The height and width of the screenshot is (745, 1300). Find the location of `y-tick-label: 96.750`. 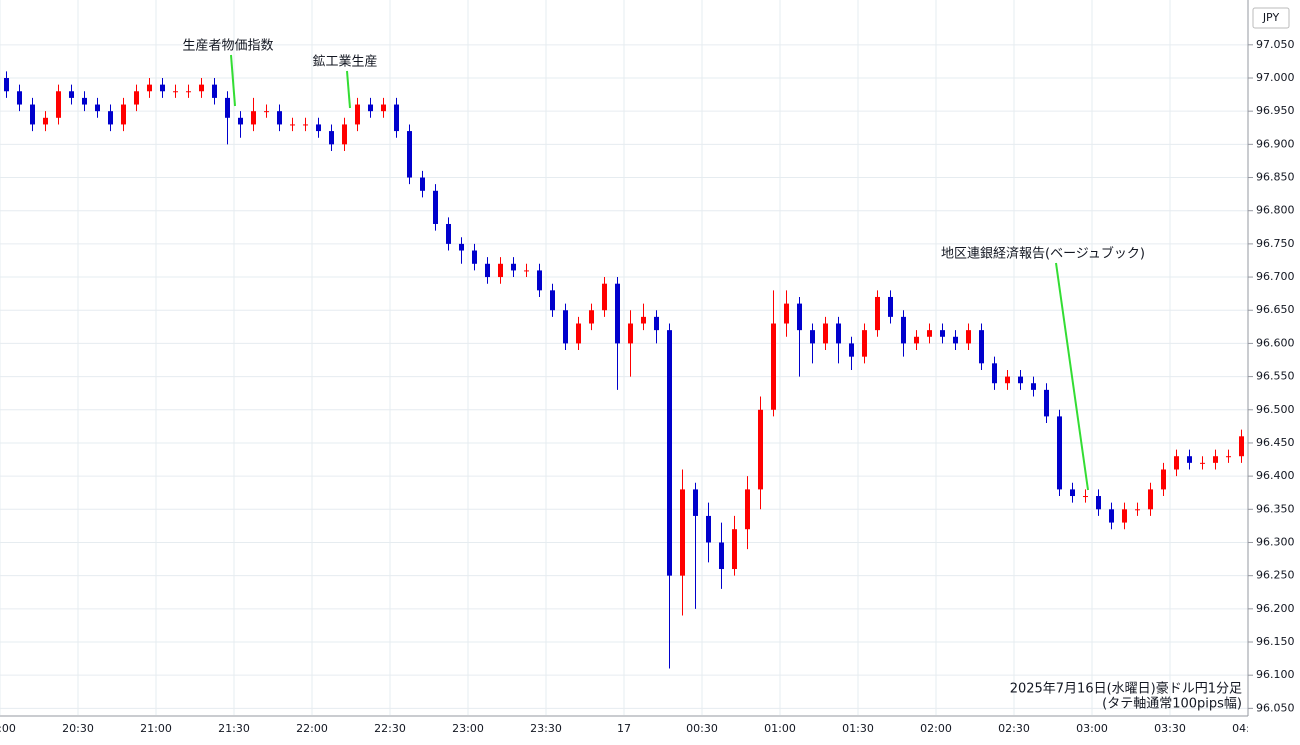

y-tick-label: 96.750 is located at coordinates (1275, 243).